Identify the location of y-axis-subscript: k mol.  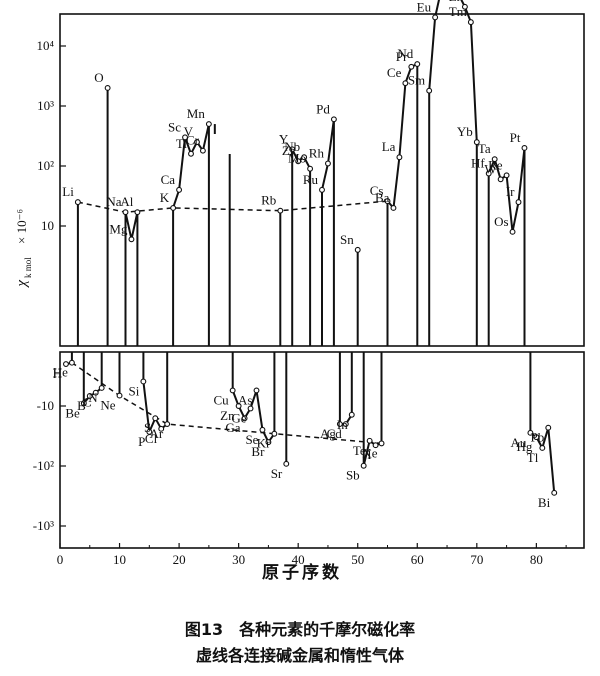
(28, 267).